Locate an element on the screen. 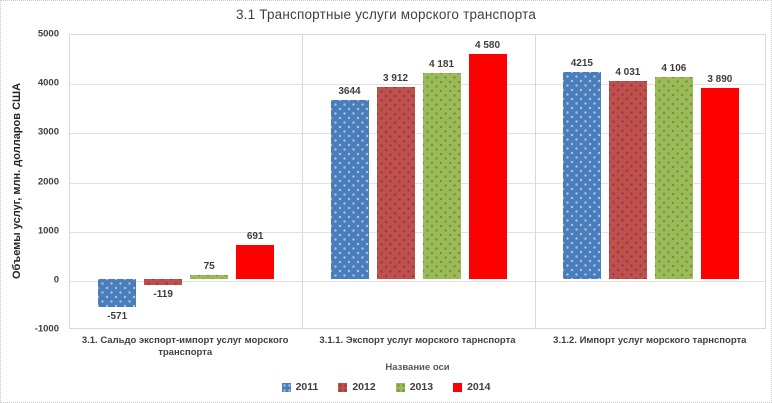 The height and width of the screenshot is (403, 772). bar-2014-cat1 is located at coordinates (255, 261).